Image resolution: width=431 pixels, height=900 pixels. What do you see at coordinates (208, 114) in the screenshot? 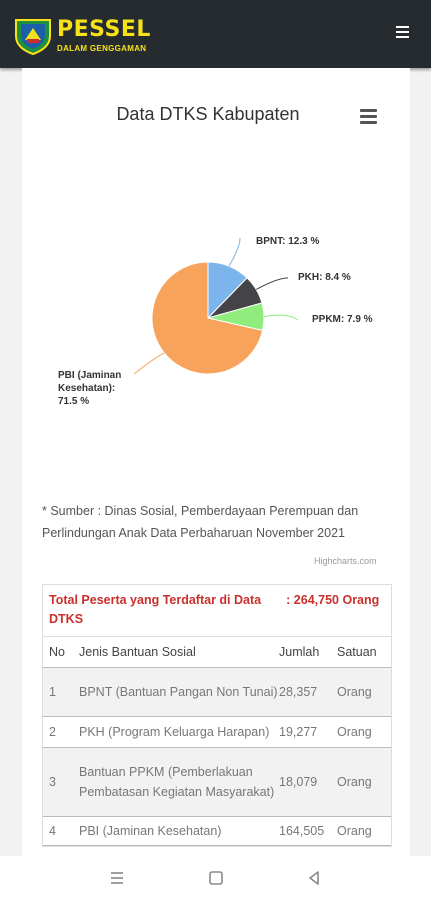
I see `chart-title: Data DTKS Kabupaten` at bounding box center [208, 114].